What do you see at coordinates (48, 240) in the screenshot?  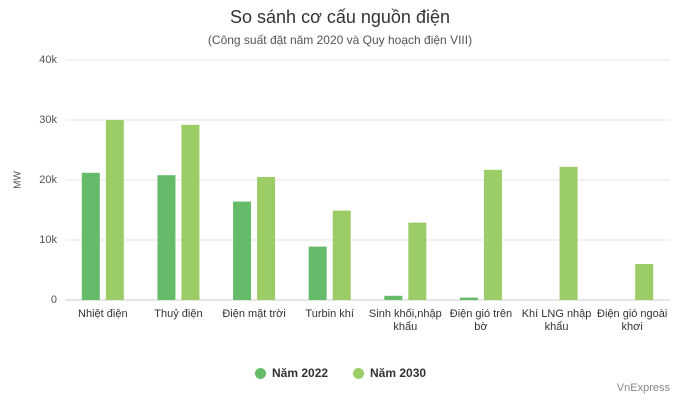 I see `y-tick-label: 10k` at bounding box center [48, 240].